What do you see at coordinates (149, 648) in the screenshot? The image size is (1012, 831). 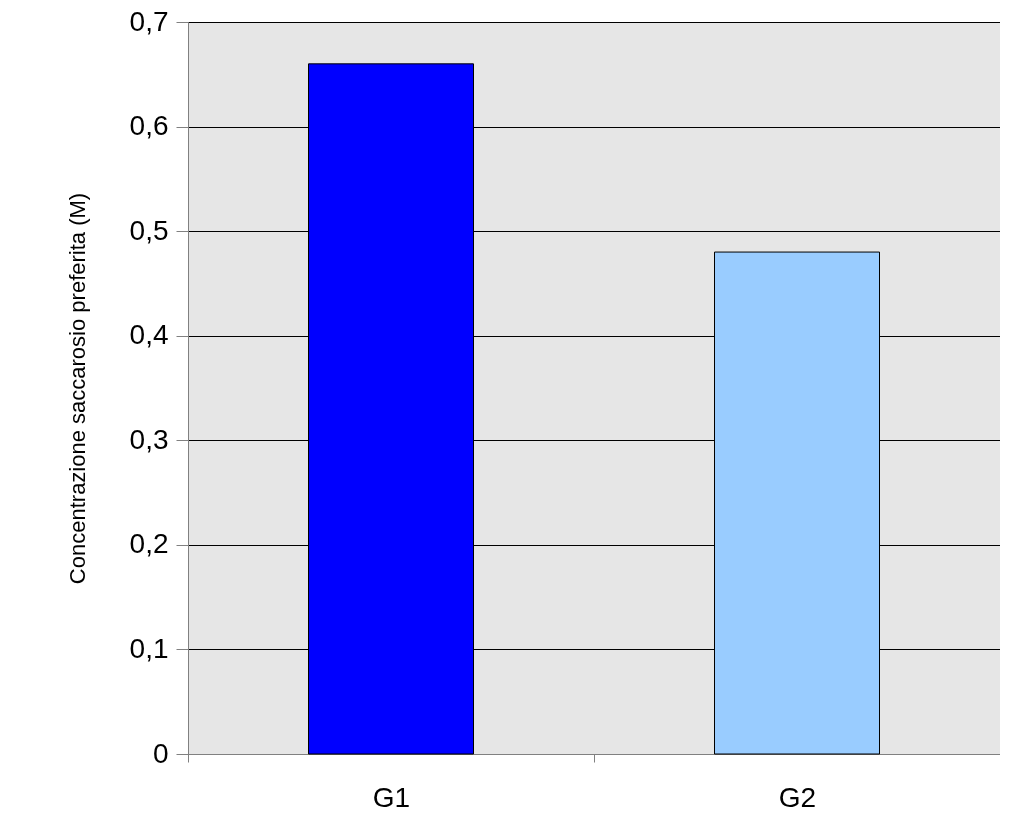 I see `y-tick-label: 0,1` at bounding box center [149, 648].